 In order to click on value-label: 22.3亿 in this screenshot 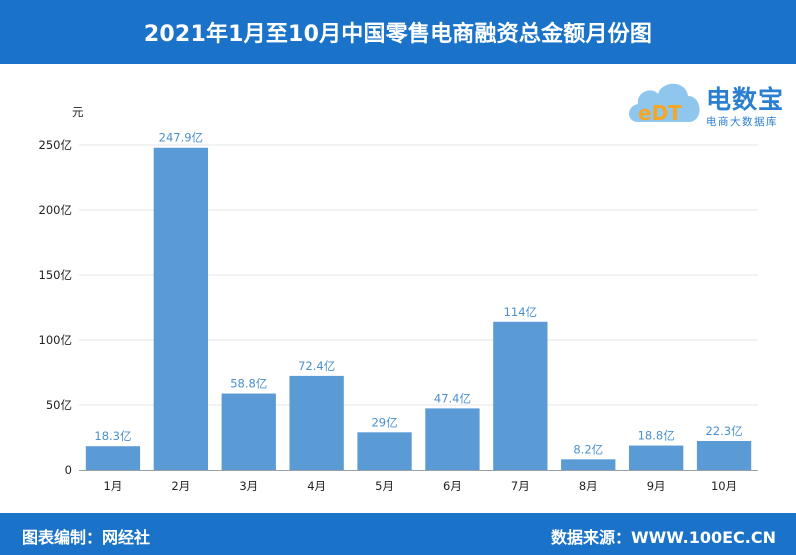, I will do `click(723, 431)`.